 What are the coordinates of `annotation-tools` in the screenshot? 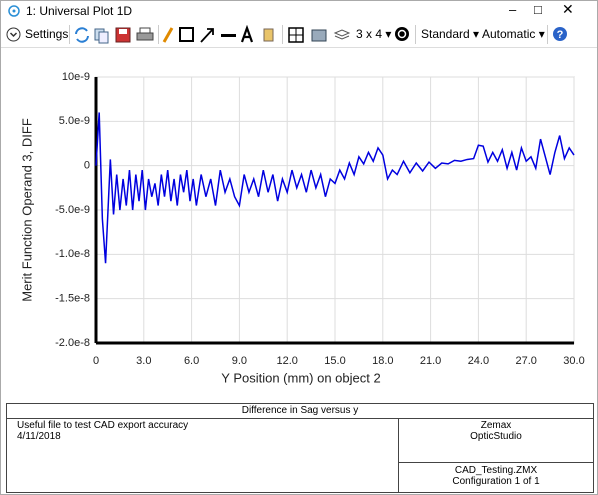 It's located at (218, 34).